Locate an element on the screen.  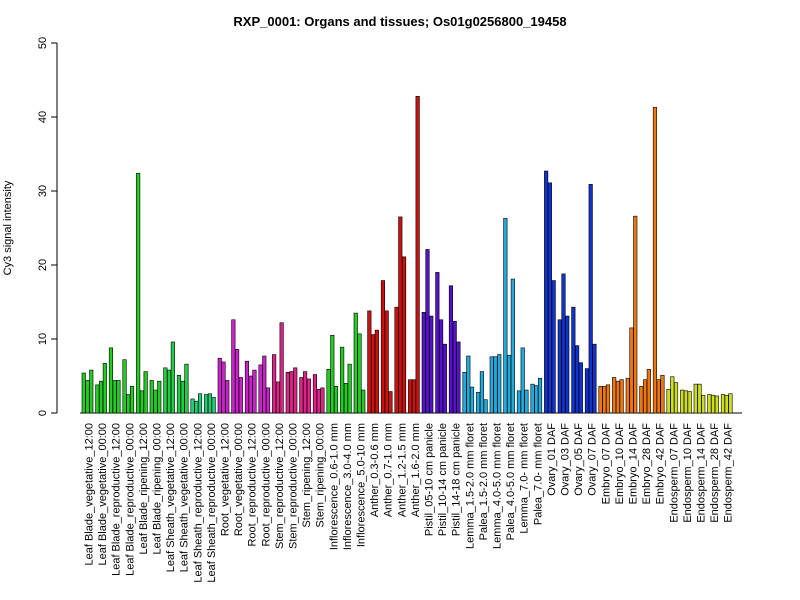
category-label: Leaf Sheath_vegetative_12:00 is located at coordinates (171, 497).